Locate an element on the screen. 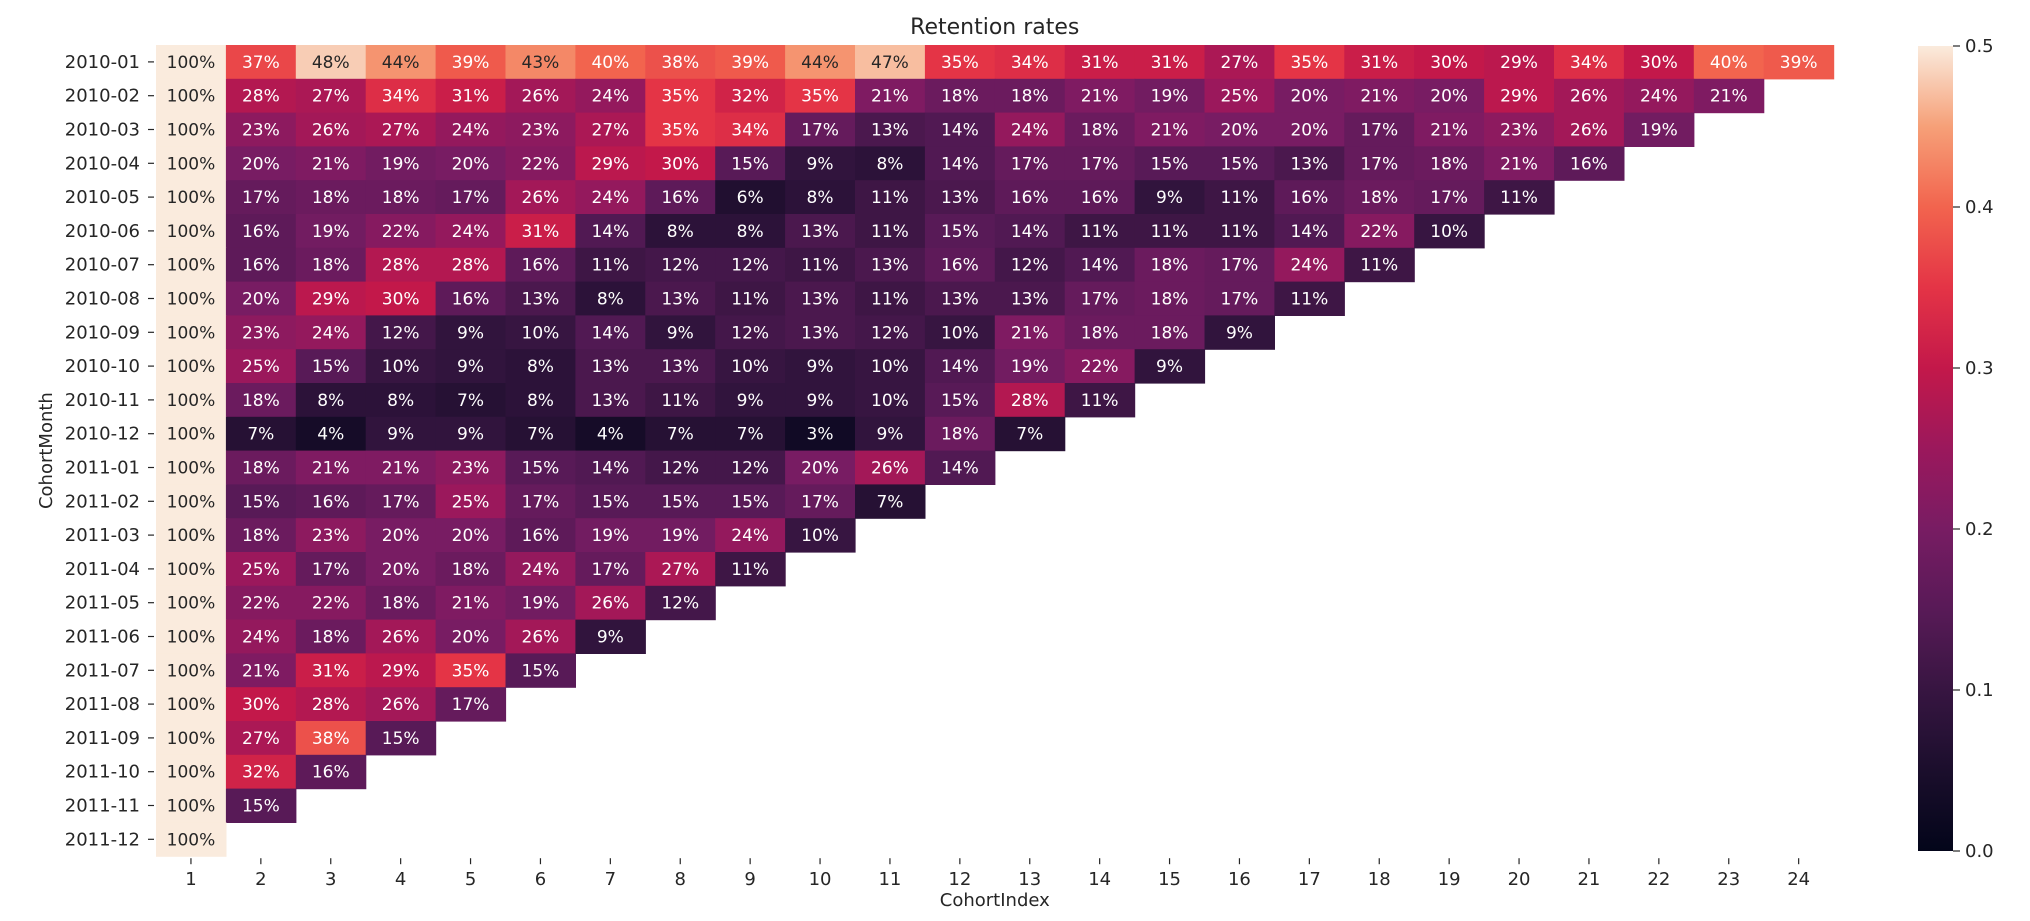  y-tick-label: 2010-10 is located at coordinates (102, 366).